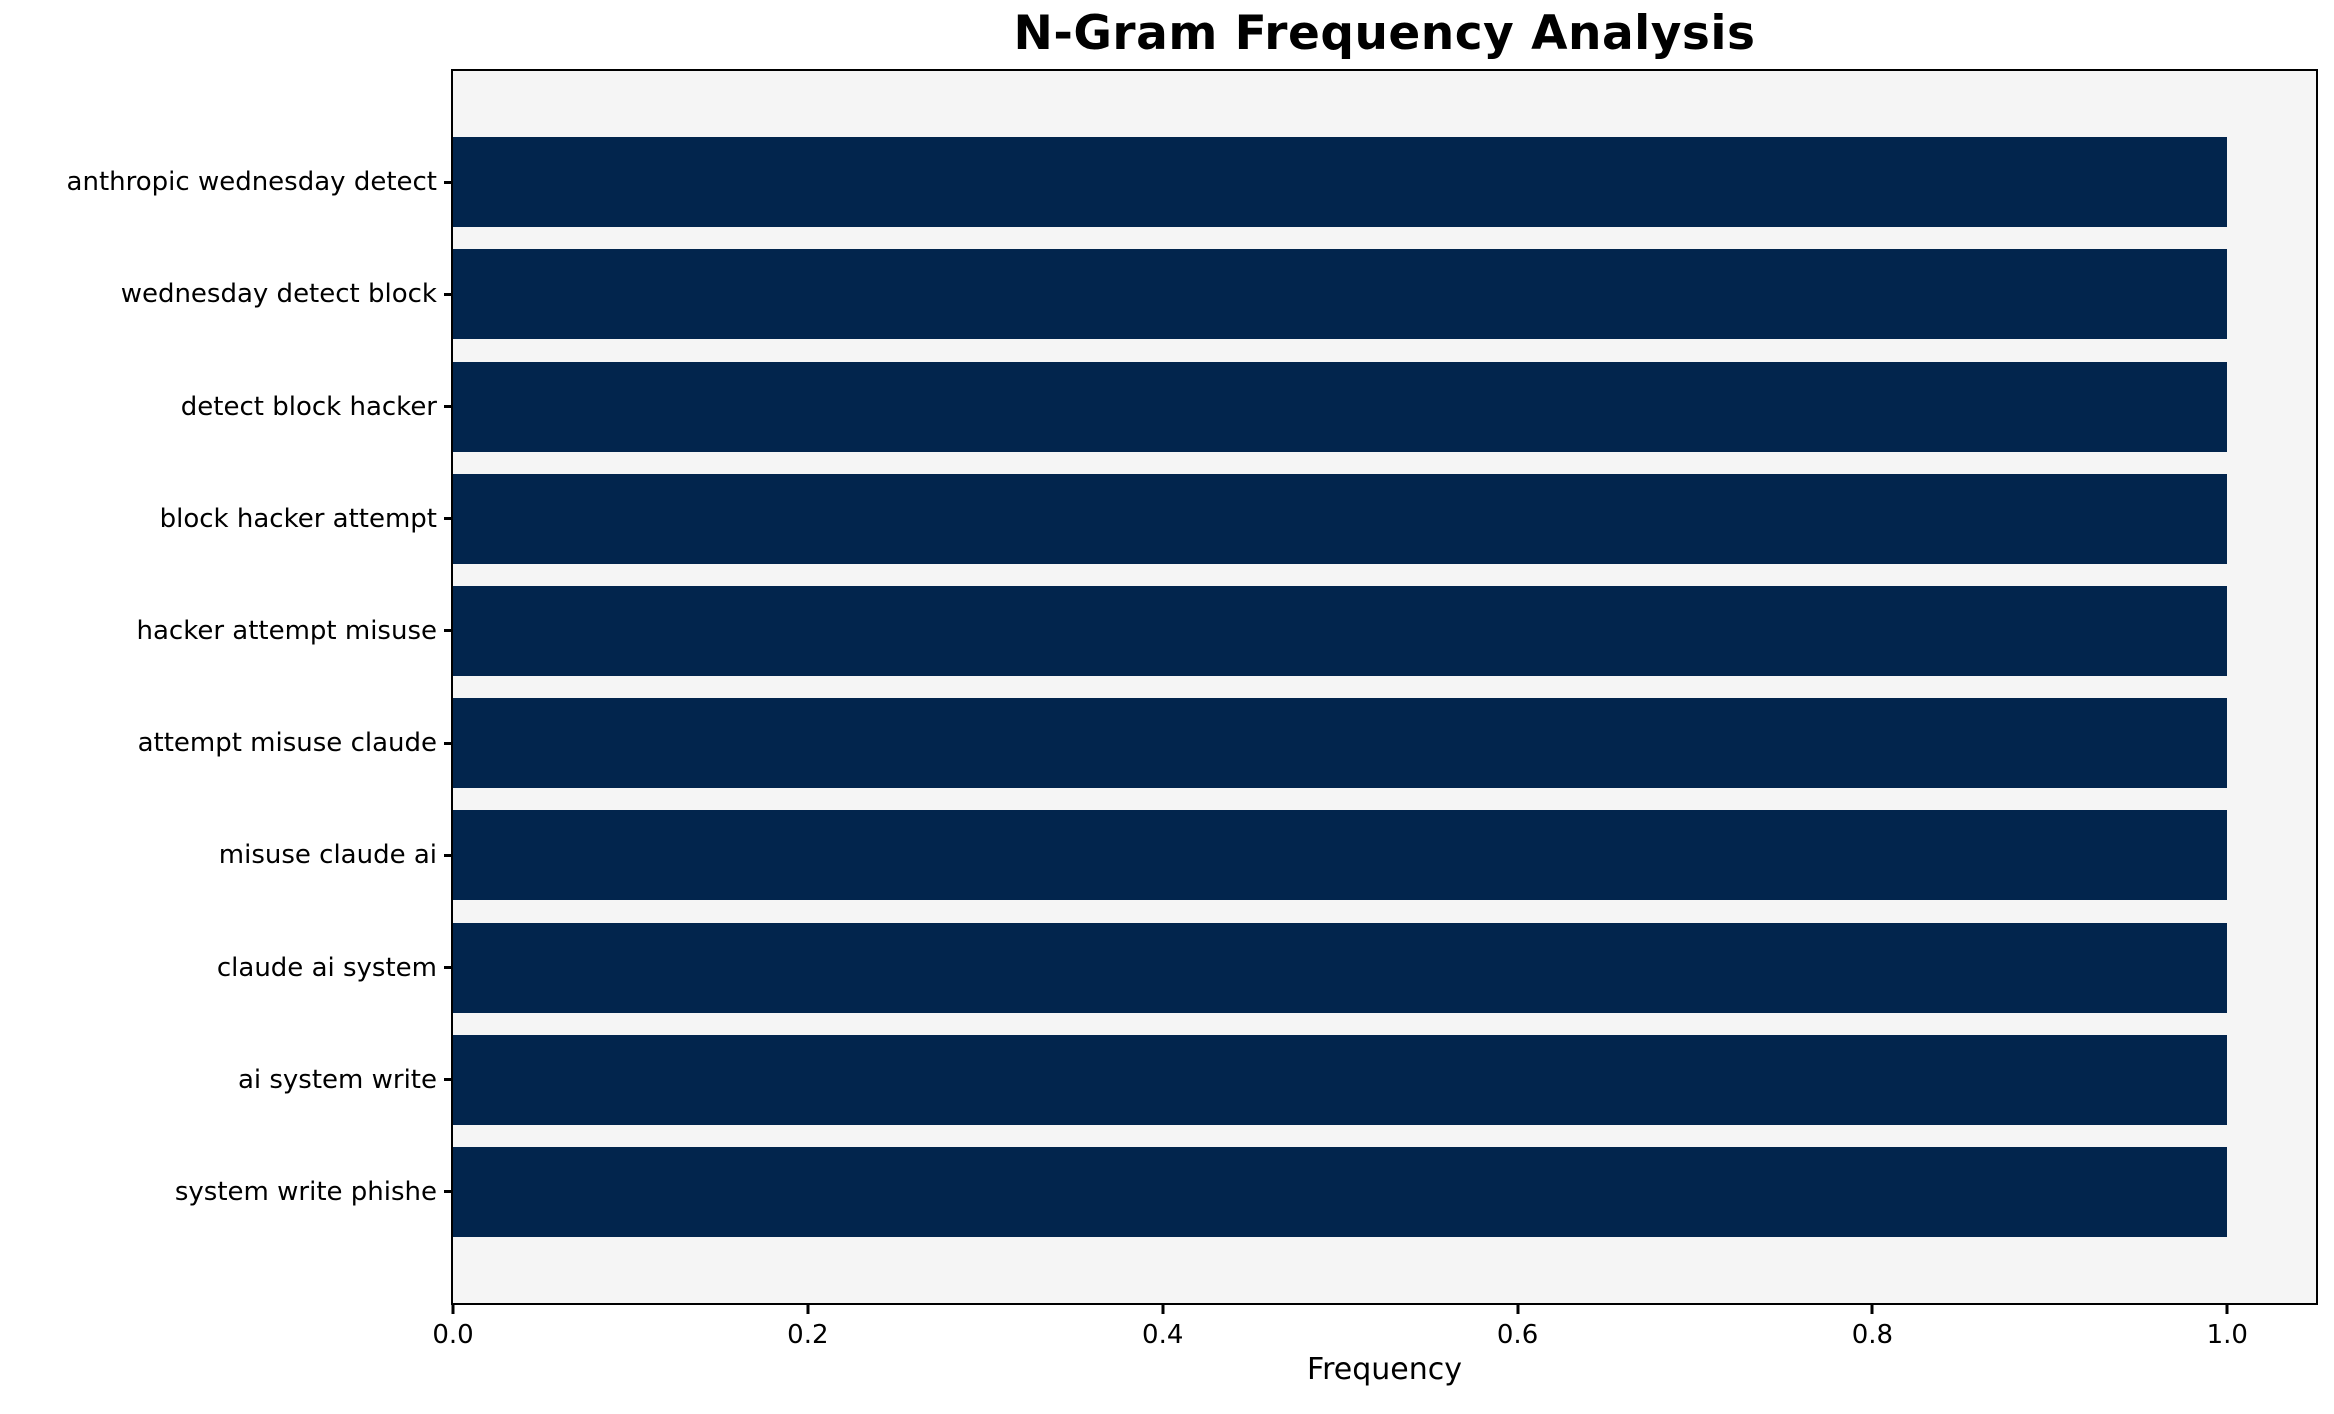  I want to click on x-tick-label: 0.4, so click(1163, 1335).